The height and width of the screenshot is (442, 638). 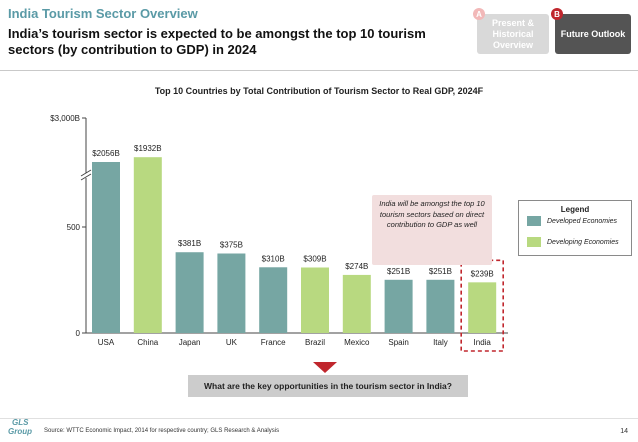 I want to click on legend-title: Legend, so click(x=575, y=209).